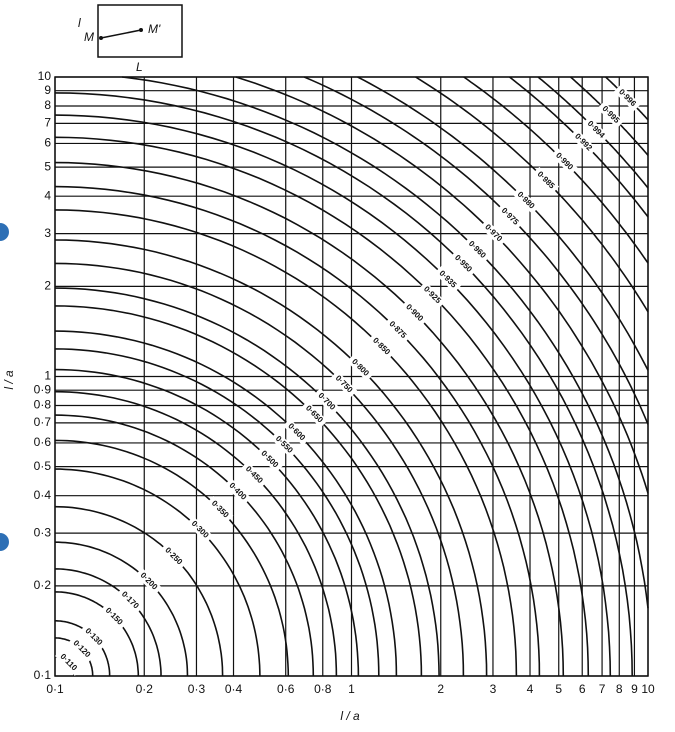 Image resolution: width=675 pixels, height=732 pixels. Describe the element at coordinates (648, 689) in the screenshot. I see `x-tick-label: 10` at that location.